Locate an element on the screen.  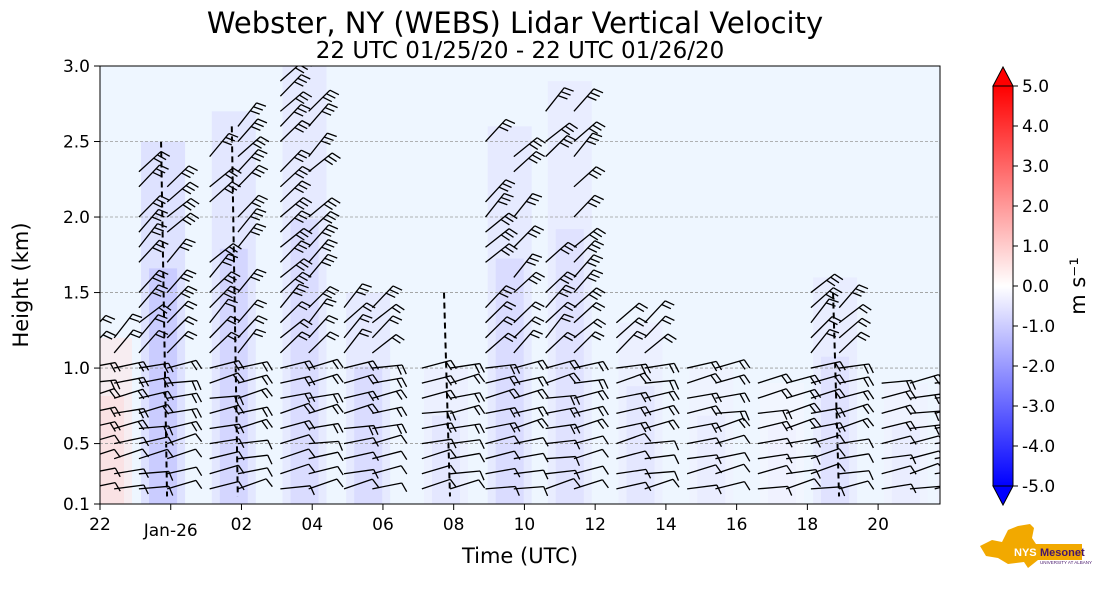
colorbar-tick-label: 4.0 is located at coordinates (1035, 127).